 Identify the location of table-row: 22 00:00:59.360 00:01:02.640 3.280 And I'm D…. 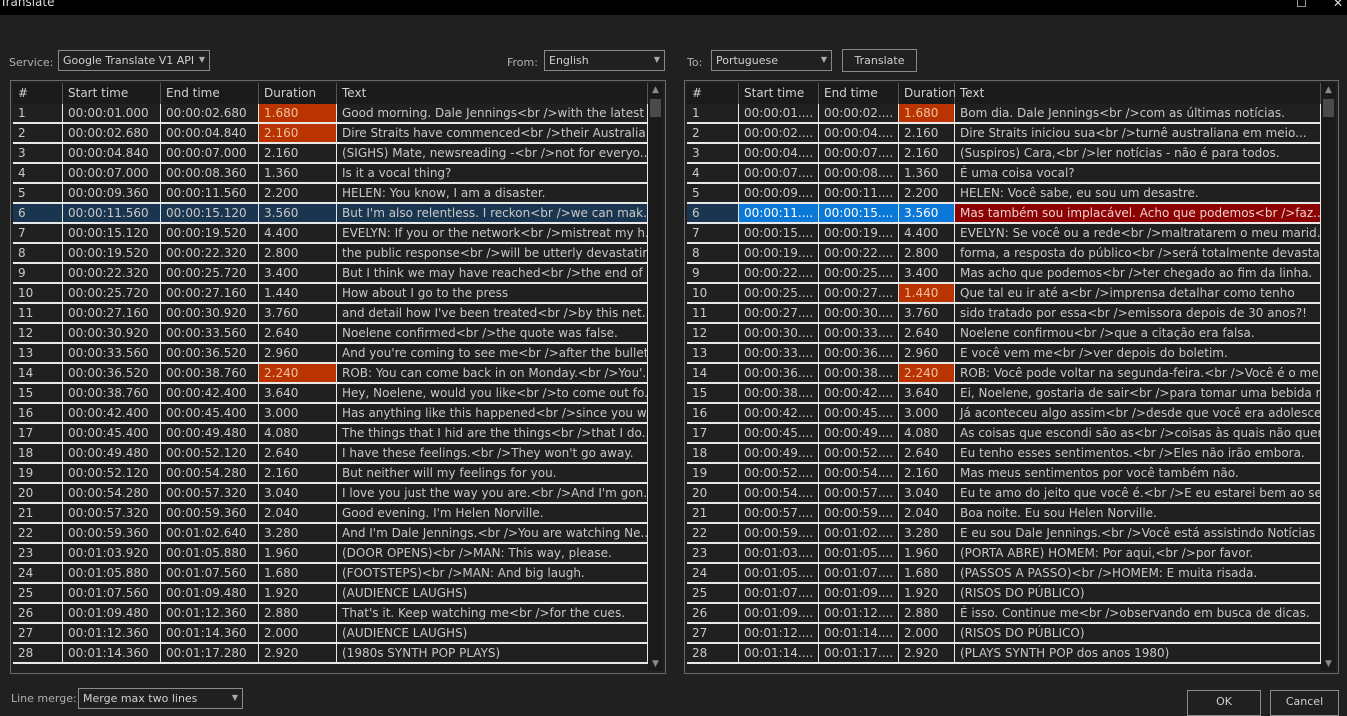
(330, 534).